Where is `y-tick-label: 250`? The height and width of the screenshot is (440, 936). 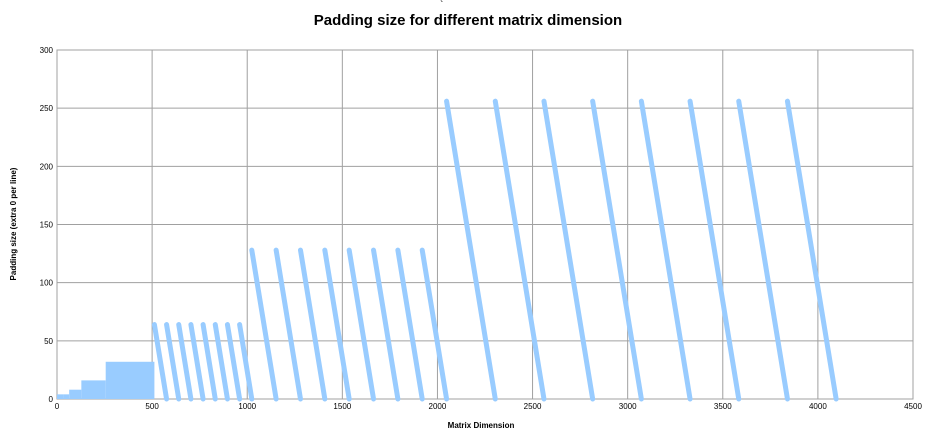
y-tick-label: 250 is located at coordinates (47, 108).